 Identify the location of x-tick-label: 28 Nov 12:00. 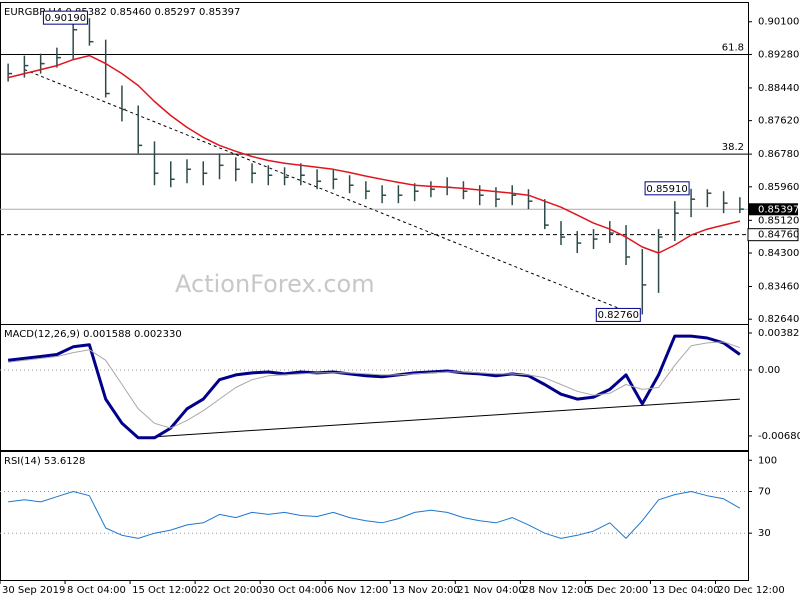
(555, 590).